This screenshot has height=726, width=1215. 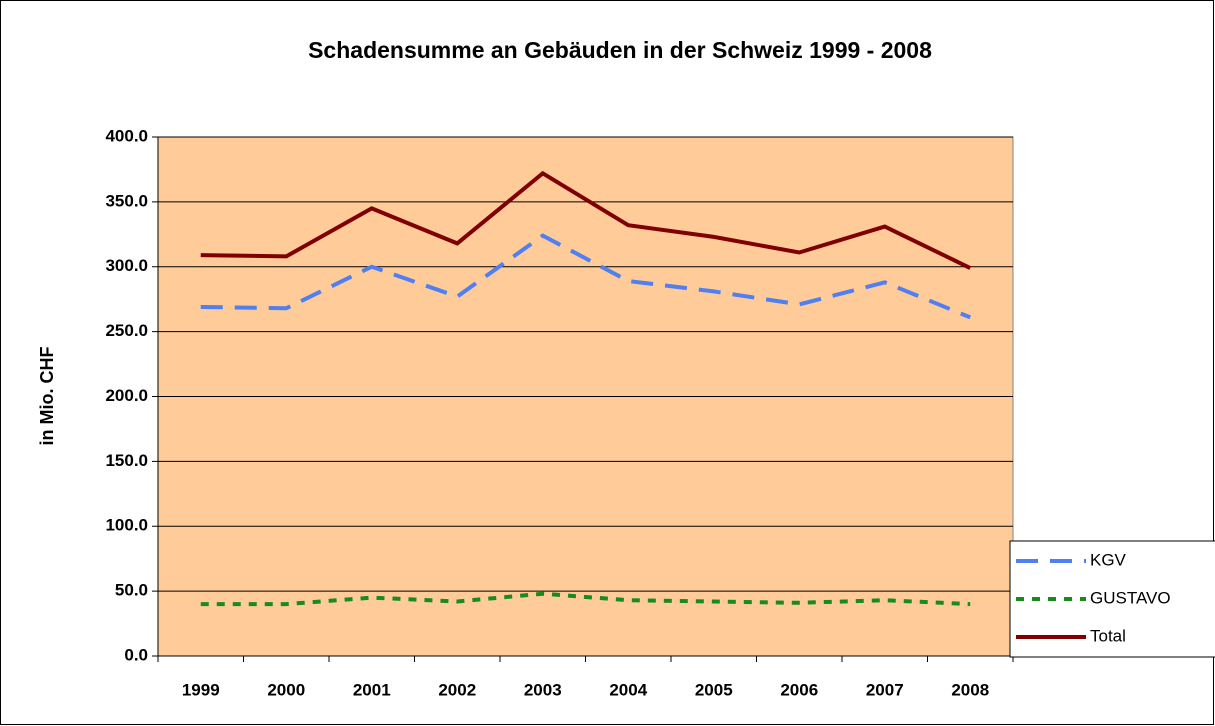 I want to click on x-tick-label: 2008, so click(x=970, y=689).